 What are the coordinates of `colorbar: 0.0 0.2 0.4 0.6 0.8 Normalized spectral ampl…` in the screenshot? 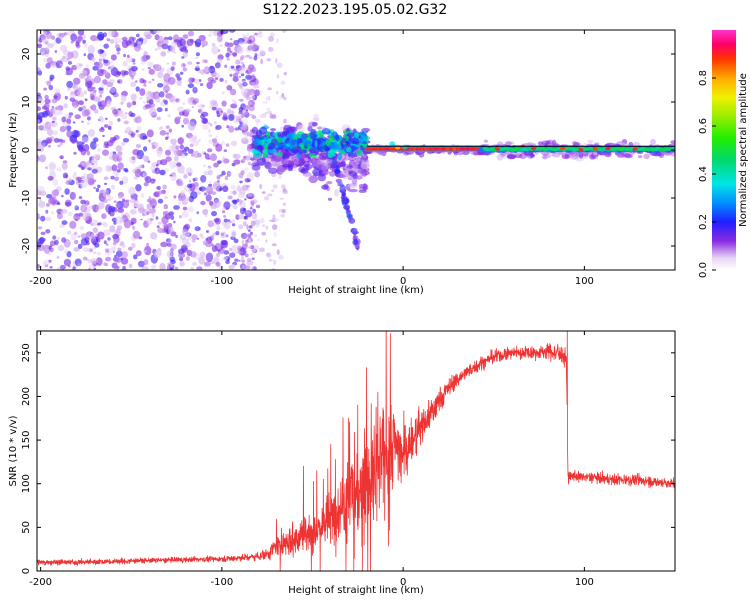 It's located at (723, 154).